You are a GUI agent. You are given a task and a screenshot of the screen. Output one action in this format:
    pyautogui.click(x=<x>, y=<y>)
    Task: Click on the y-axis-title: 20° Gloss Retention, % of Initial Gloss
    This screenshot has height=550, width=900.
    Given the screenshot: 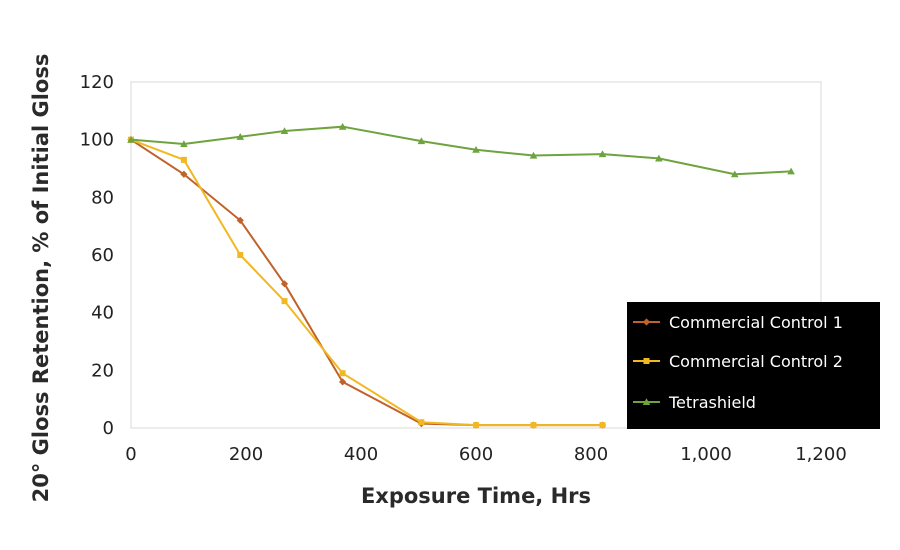 What is the action you would take?
    pyautogui.click(x=41, y=278)
    